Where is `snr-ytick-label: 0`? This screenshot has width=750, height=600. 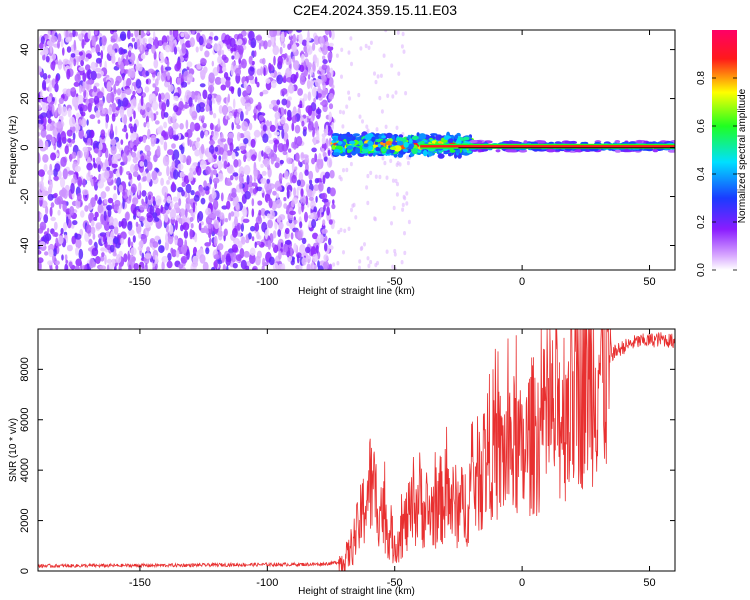
snr-ytick-label: 0 is located at coordinates (25, 571).